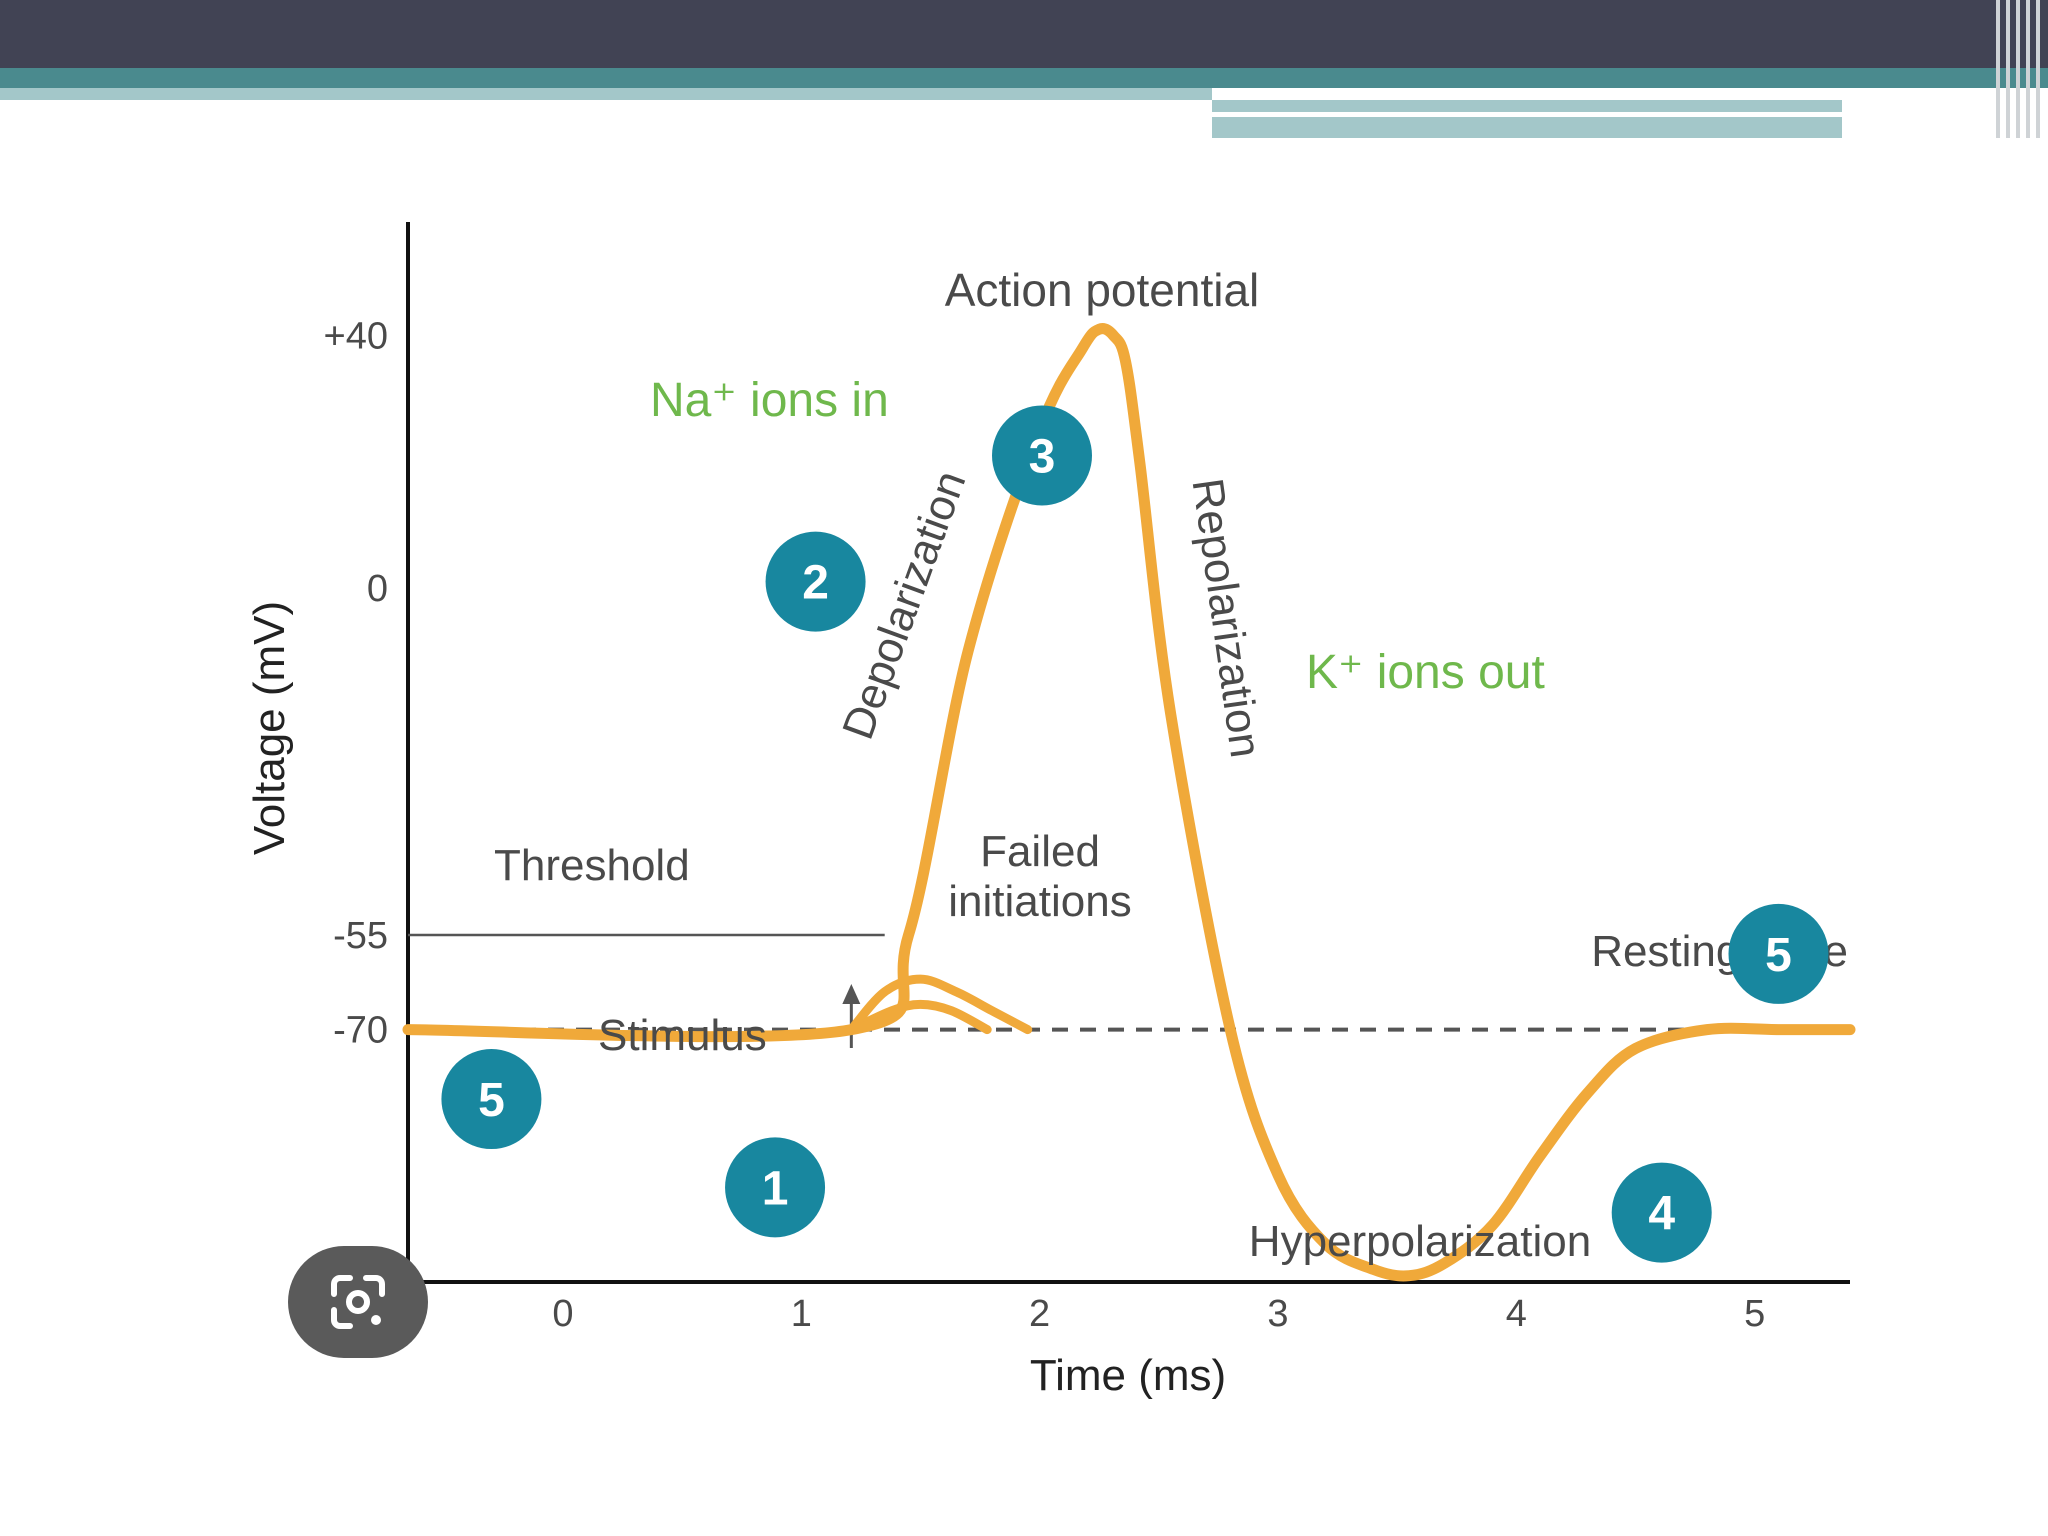  Describe the element at coordinates (801, 1314) in the screenshot. I see `x-tick-label: 1` at that location.